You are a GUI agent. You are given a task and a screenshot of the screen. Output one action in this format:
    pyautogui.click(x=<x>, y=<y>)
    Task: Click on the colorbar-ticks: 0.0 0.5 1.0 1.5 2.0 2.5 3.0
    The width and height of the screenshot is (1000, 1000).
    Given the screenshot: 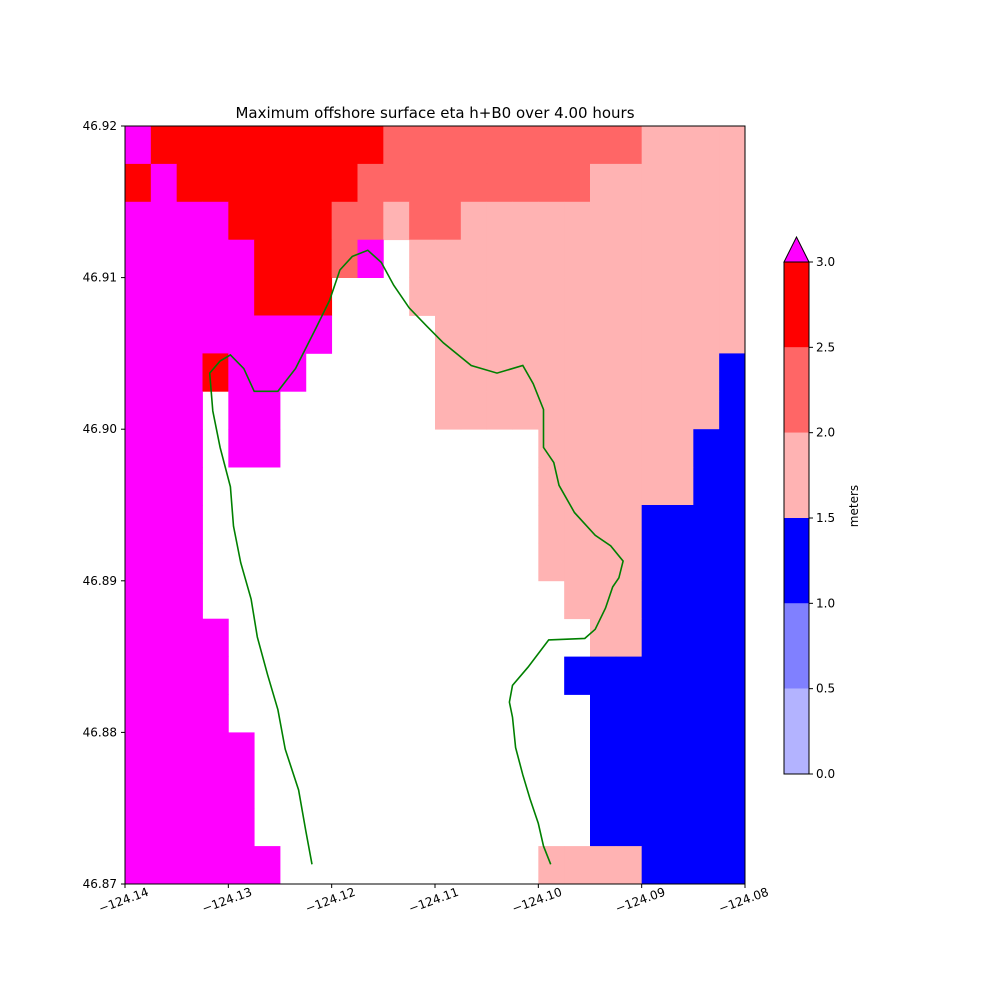 What is the action you would take?
    pyautogui.click(x=822, y=518)
    